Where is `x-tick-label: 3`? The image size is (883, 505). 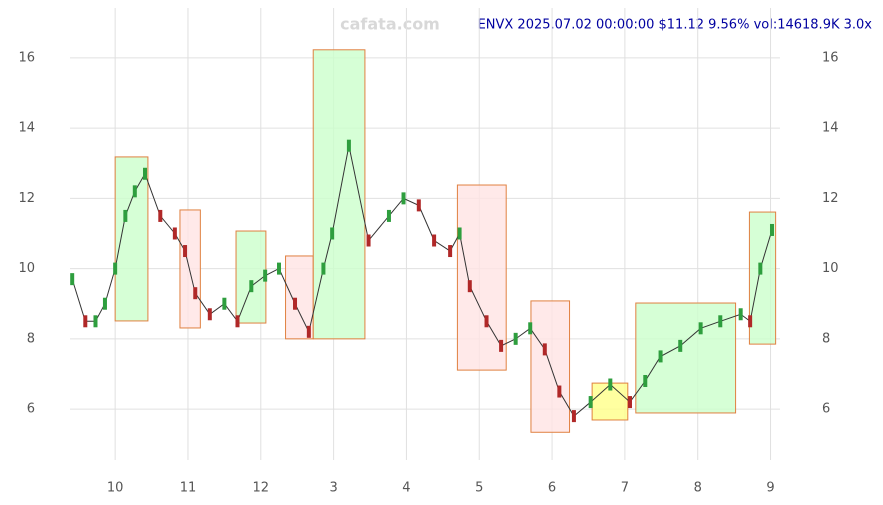
x-tick-label: 3 is located at coordinates (333, 488).